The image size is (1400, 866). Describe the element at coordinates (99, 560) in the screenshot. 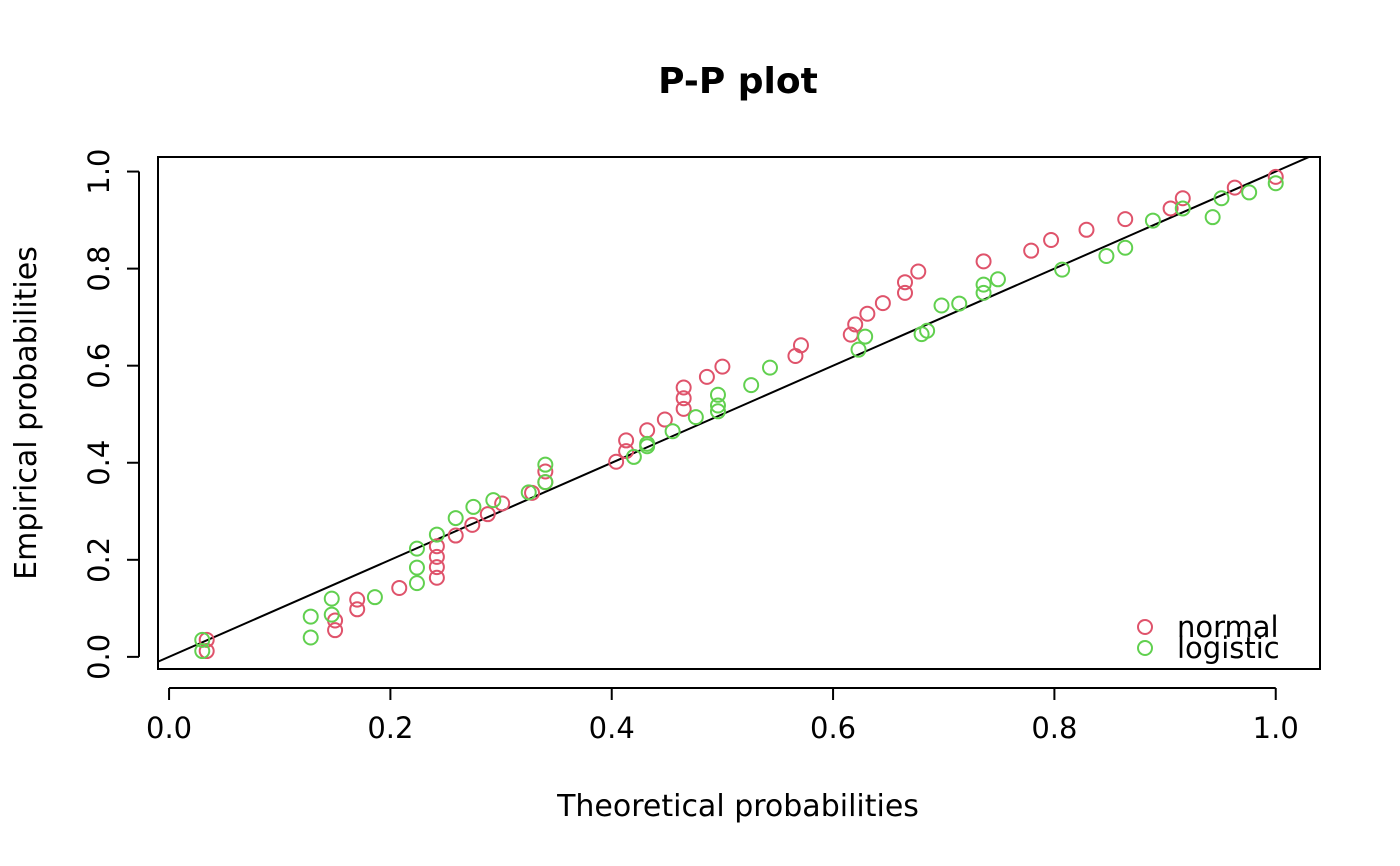

I see `y-tick-label: 0.2` at that location.